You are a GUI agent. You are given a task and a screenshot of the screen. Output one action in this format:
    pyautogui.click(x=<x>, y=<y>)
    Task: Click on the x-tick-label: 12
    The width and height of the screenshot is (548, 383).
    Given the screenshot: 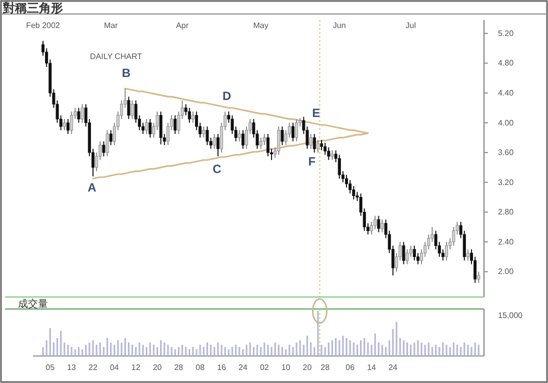 What is the action you would take?
    pyautogui.click(x=136, y=367)
    